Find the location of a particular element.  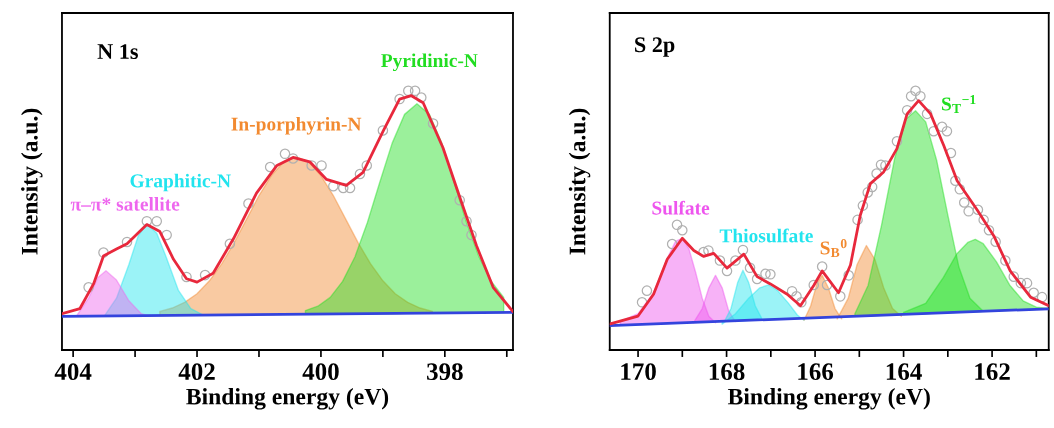

chart-title: S 2p is located at coordinates (655, 47).